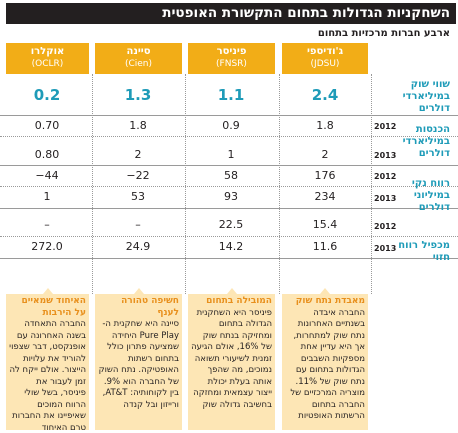  What do you see at coordinates (424, 251) in the screenshot?
I see `row-label-pe: מכפיל רווח חזוי` at bounding box center [424, 251].